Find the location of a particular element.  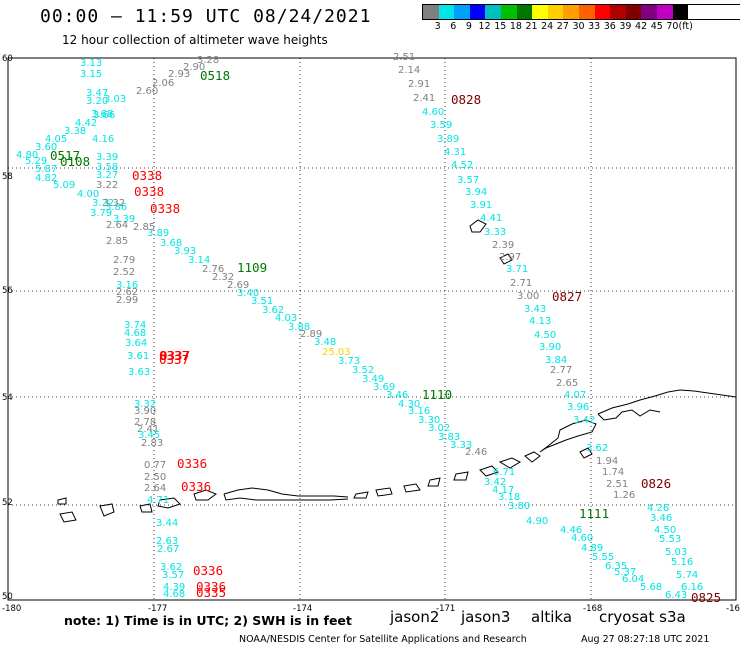

color-legend: 3 6 9 12 15 18 21 24 27 30 33 36 39 42 45 70 (ft) is located at coordinates (581, 19).